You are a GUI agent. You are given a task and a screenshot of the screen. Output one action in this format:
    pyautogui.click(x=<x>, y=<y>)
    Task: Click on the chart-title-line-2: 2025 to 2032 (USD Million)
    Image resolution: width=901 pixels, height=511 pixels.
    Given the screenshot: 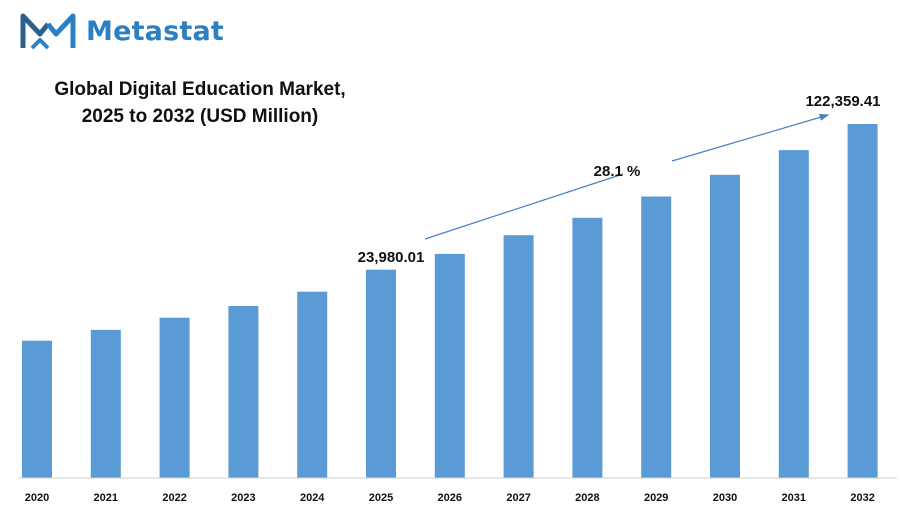 What is the action you would take?
    pyautogui.click(x=200, y=116)
    